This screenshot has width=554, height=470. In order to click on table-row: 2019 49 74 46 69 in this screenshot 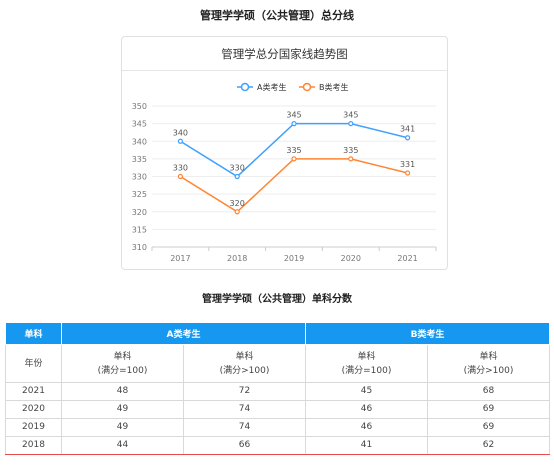, I will do `click(277, 427)`.